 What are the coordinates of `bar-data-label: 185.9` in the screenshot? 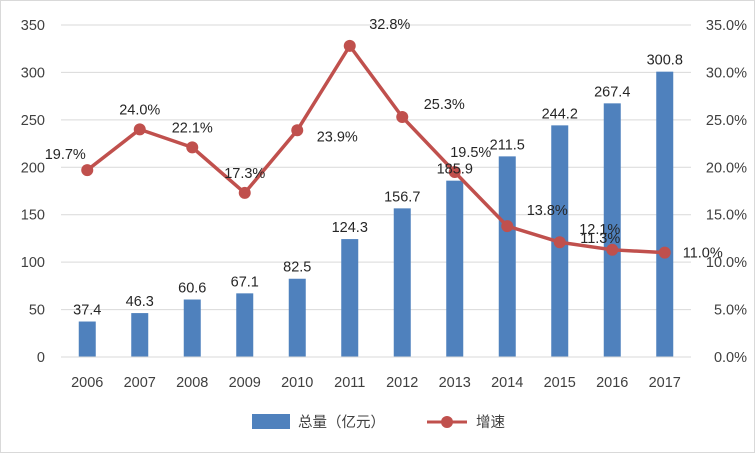 It's located at (455, 170).